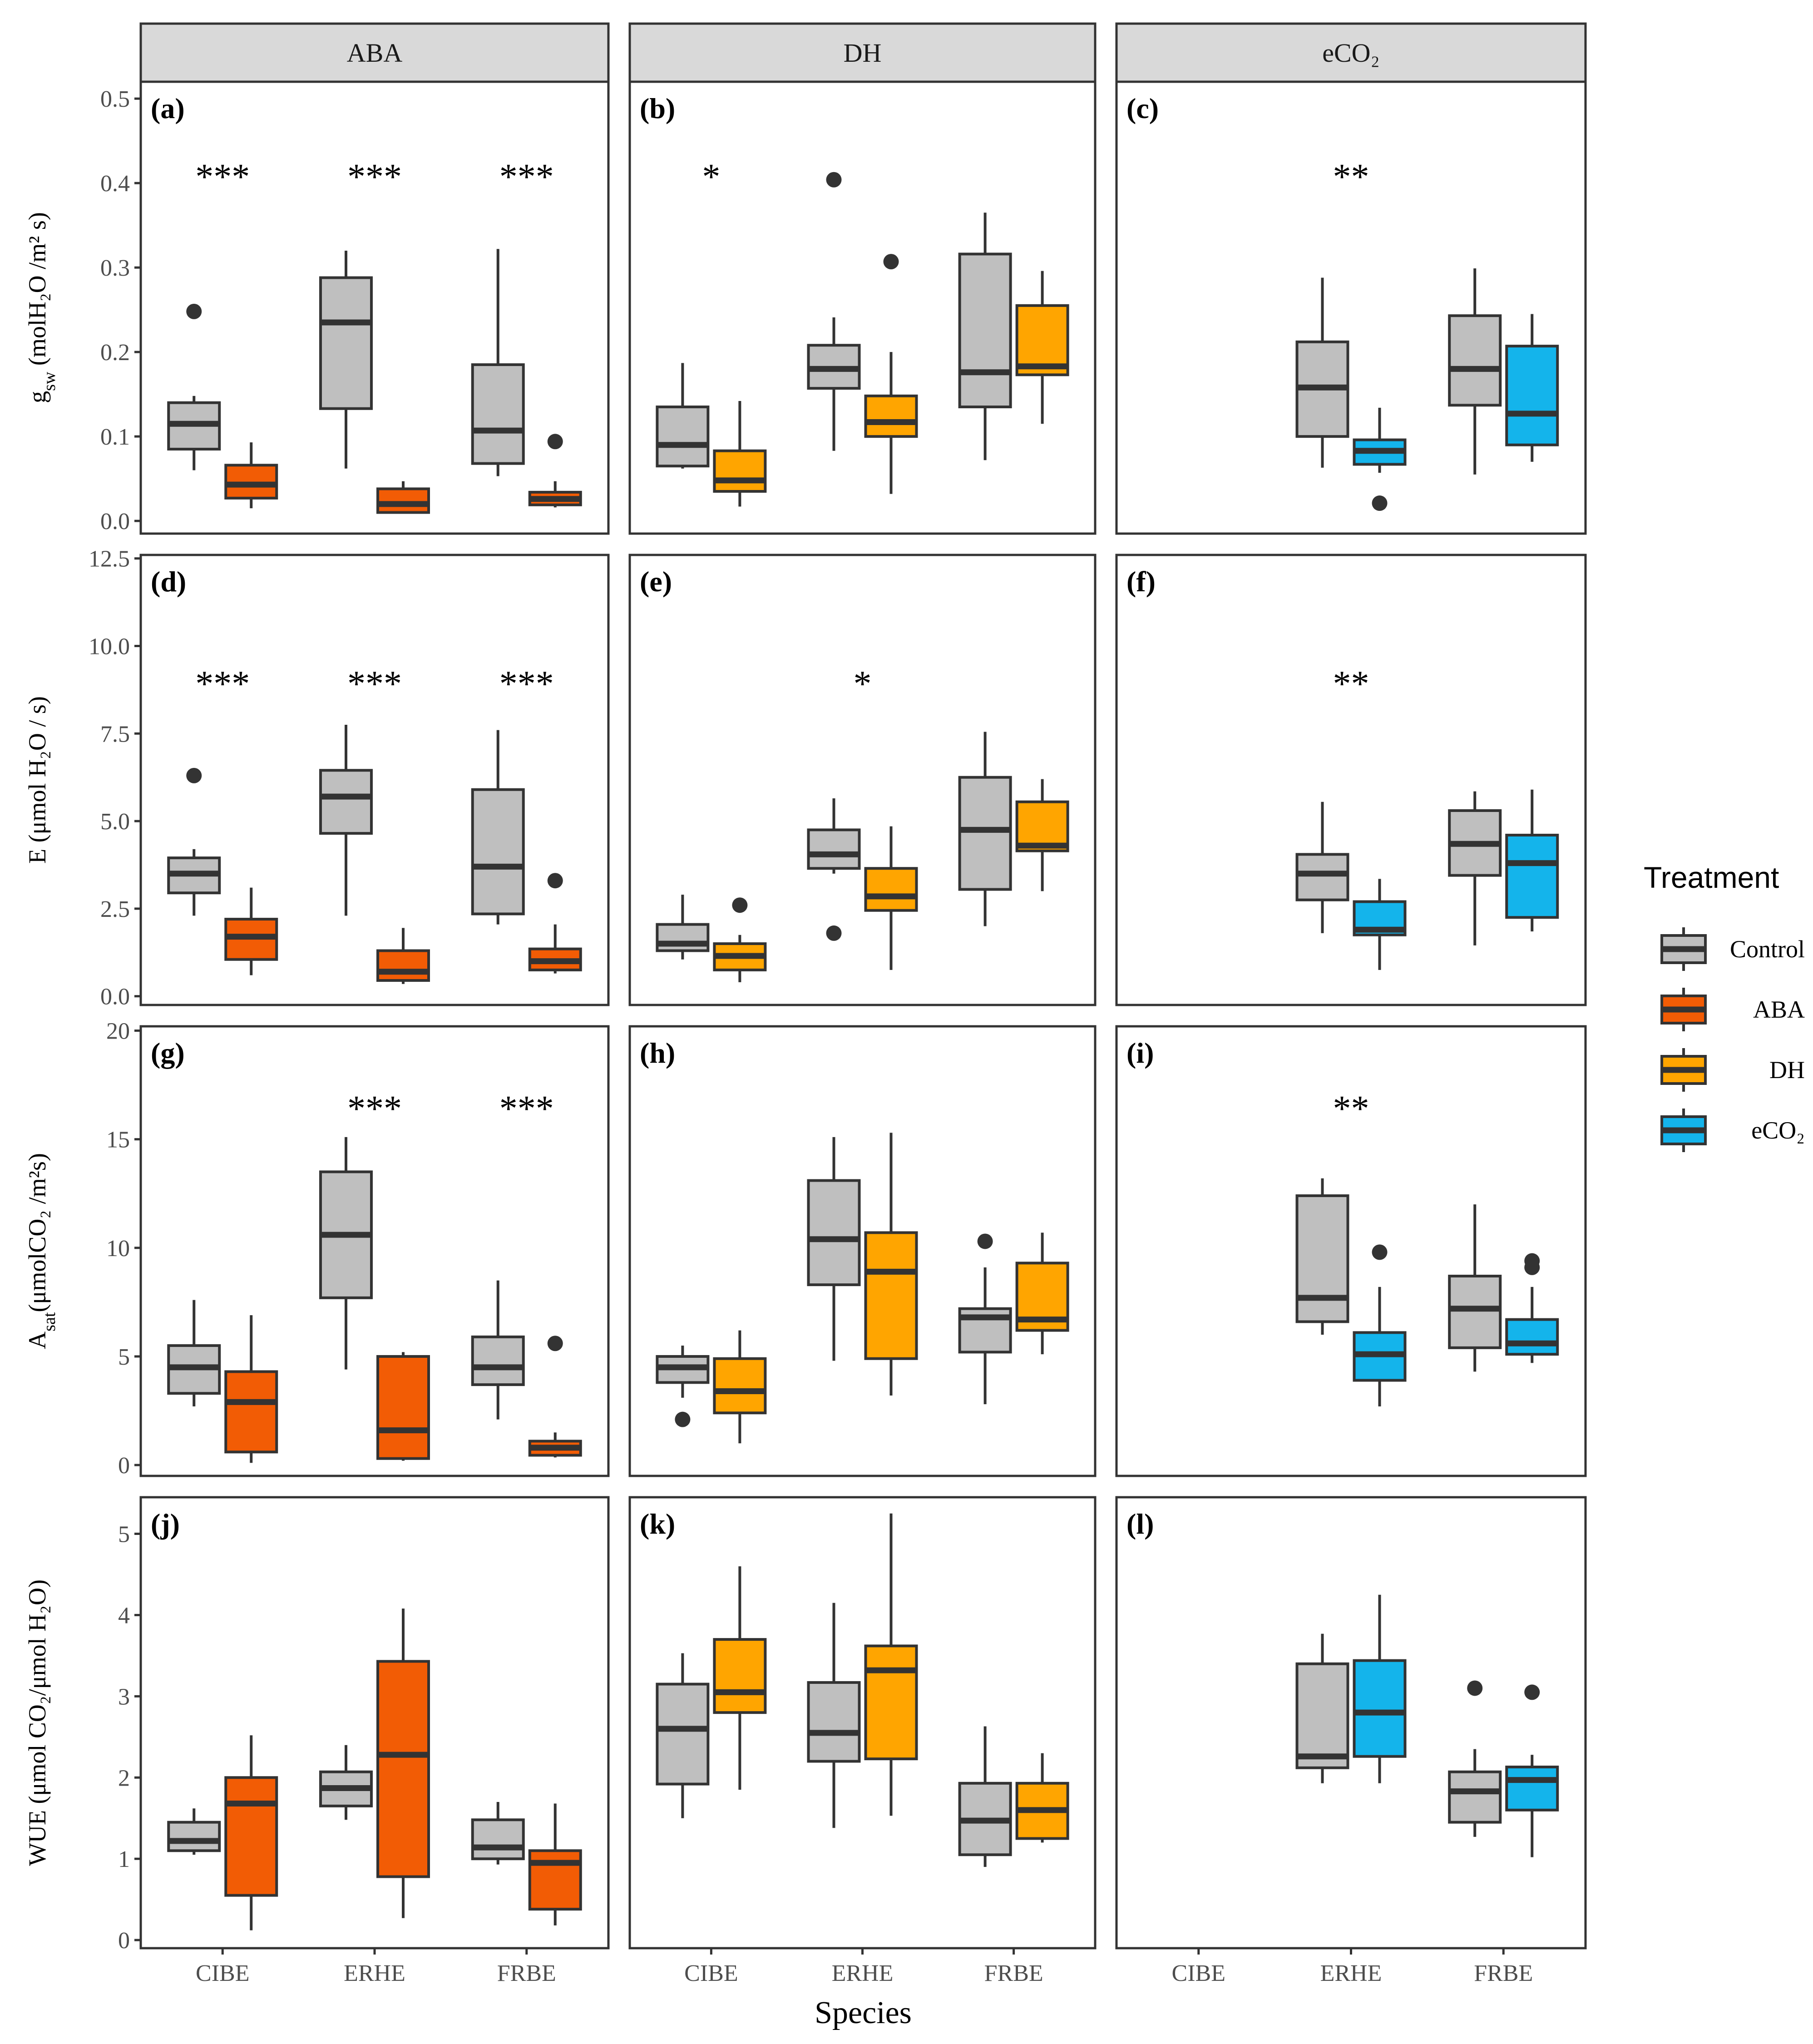 This screenshot has height=2044, width=1813. Describe the element at coordinates (115, 268) in the screenshot. I see `y-tick-label: 0.3` at that location.